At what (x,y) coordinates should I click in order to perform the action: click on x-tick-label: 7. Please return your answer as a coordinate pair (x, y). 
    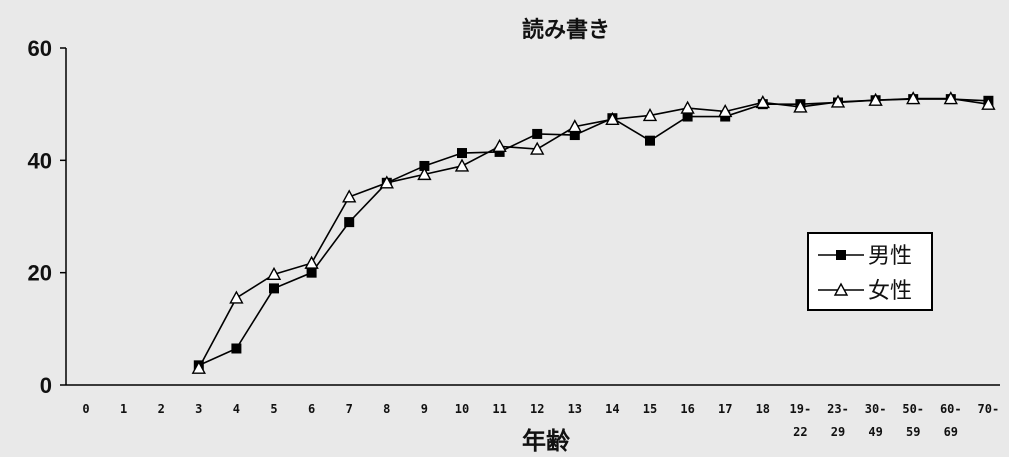
    Looking at the image, I should click on (349, 409).